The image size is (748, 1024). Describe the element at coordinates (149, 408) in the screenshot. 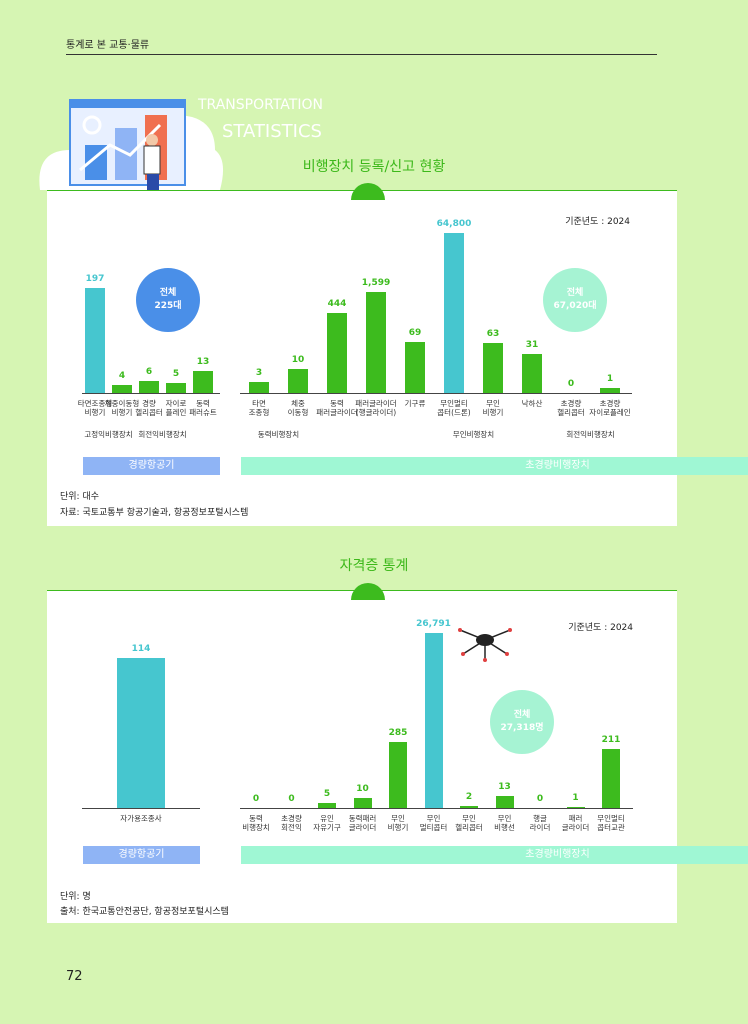

I see `category-label: 경량 헬리콥터` at that location.